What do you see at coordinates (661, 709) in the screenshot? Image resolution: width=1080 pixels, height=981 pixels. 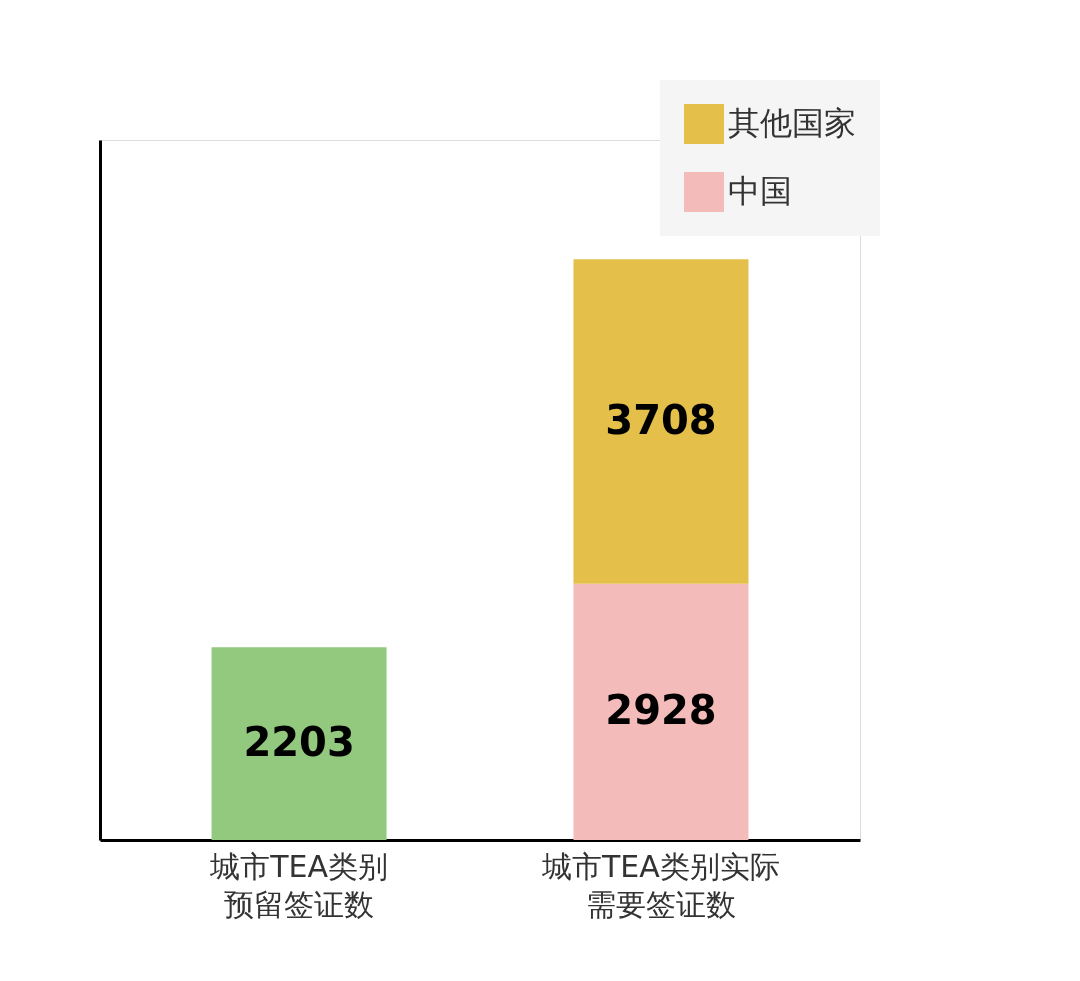 I see `data-label: 2928` at bounding box center [661, 709].